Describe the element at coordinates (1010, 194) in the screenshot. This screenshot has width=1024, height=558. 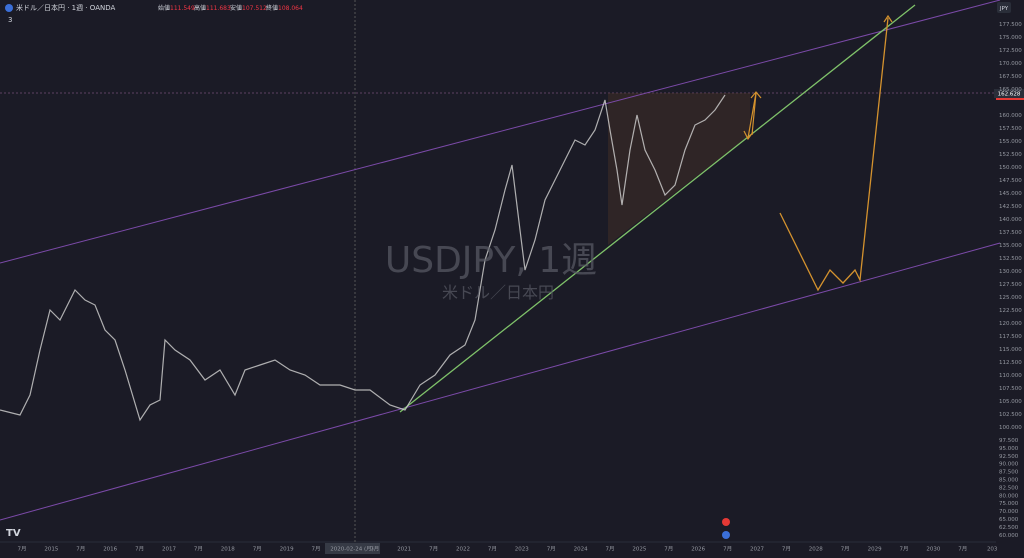
I see `price-label: 145.000` at that location.